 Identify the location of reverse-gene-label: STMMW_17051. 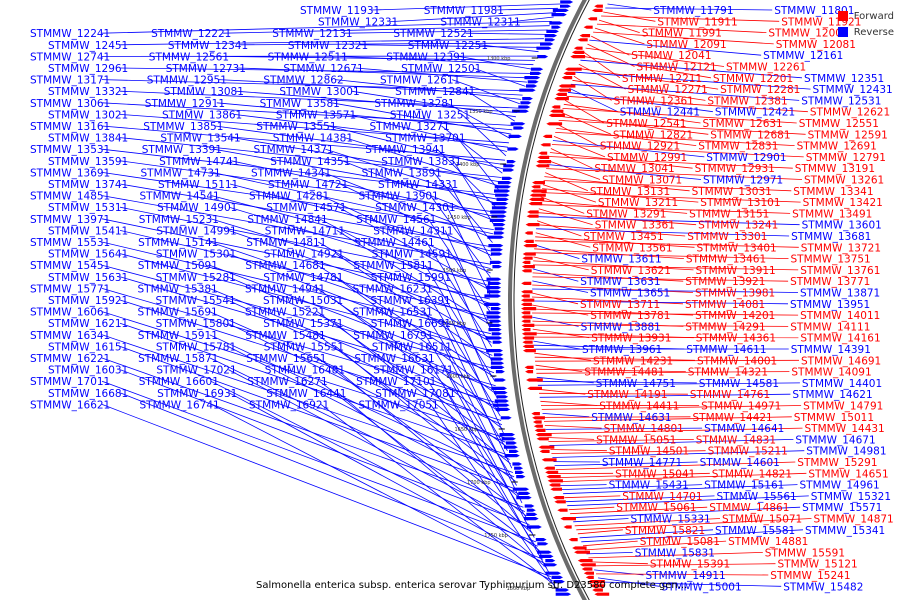
(399, 405).